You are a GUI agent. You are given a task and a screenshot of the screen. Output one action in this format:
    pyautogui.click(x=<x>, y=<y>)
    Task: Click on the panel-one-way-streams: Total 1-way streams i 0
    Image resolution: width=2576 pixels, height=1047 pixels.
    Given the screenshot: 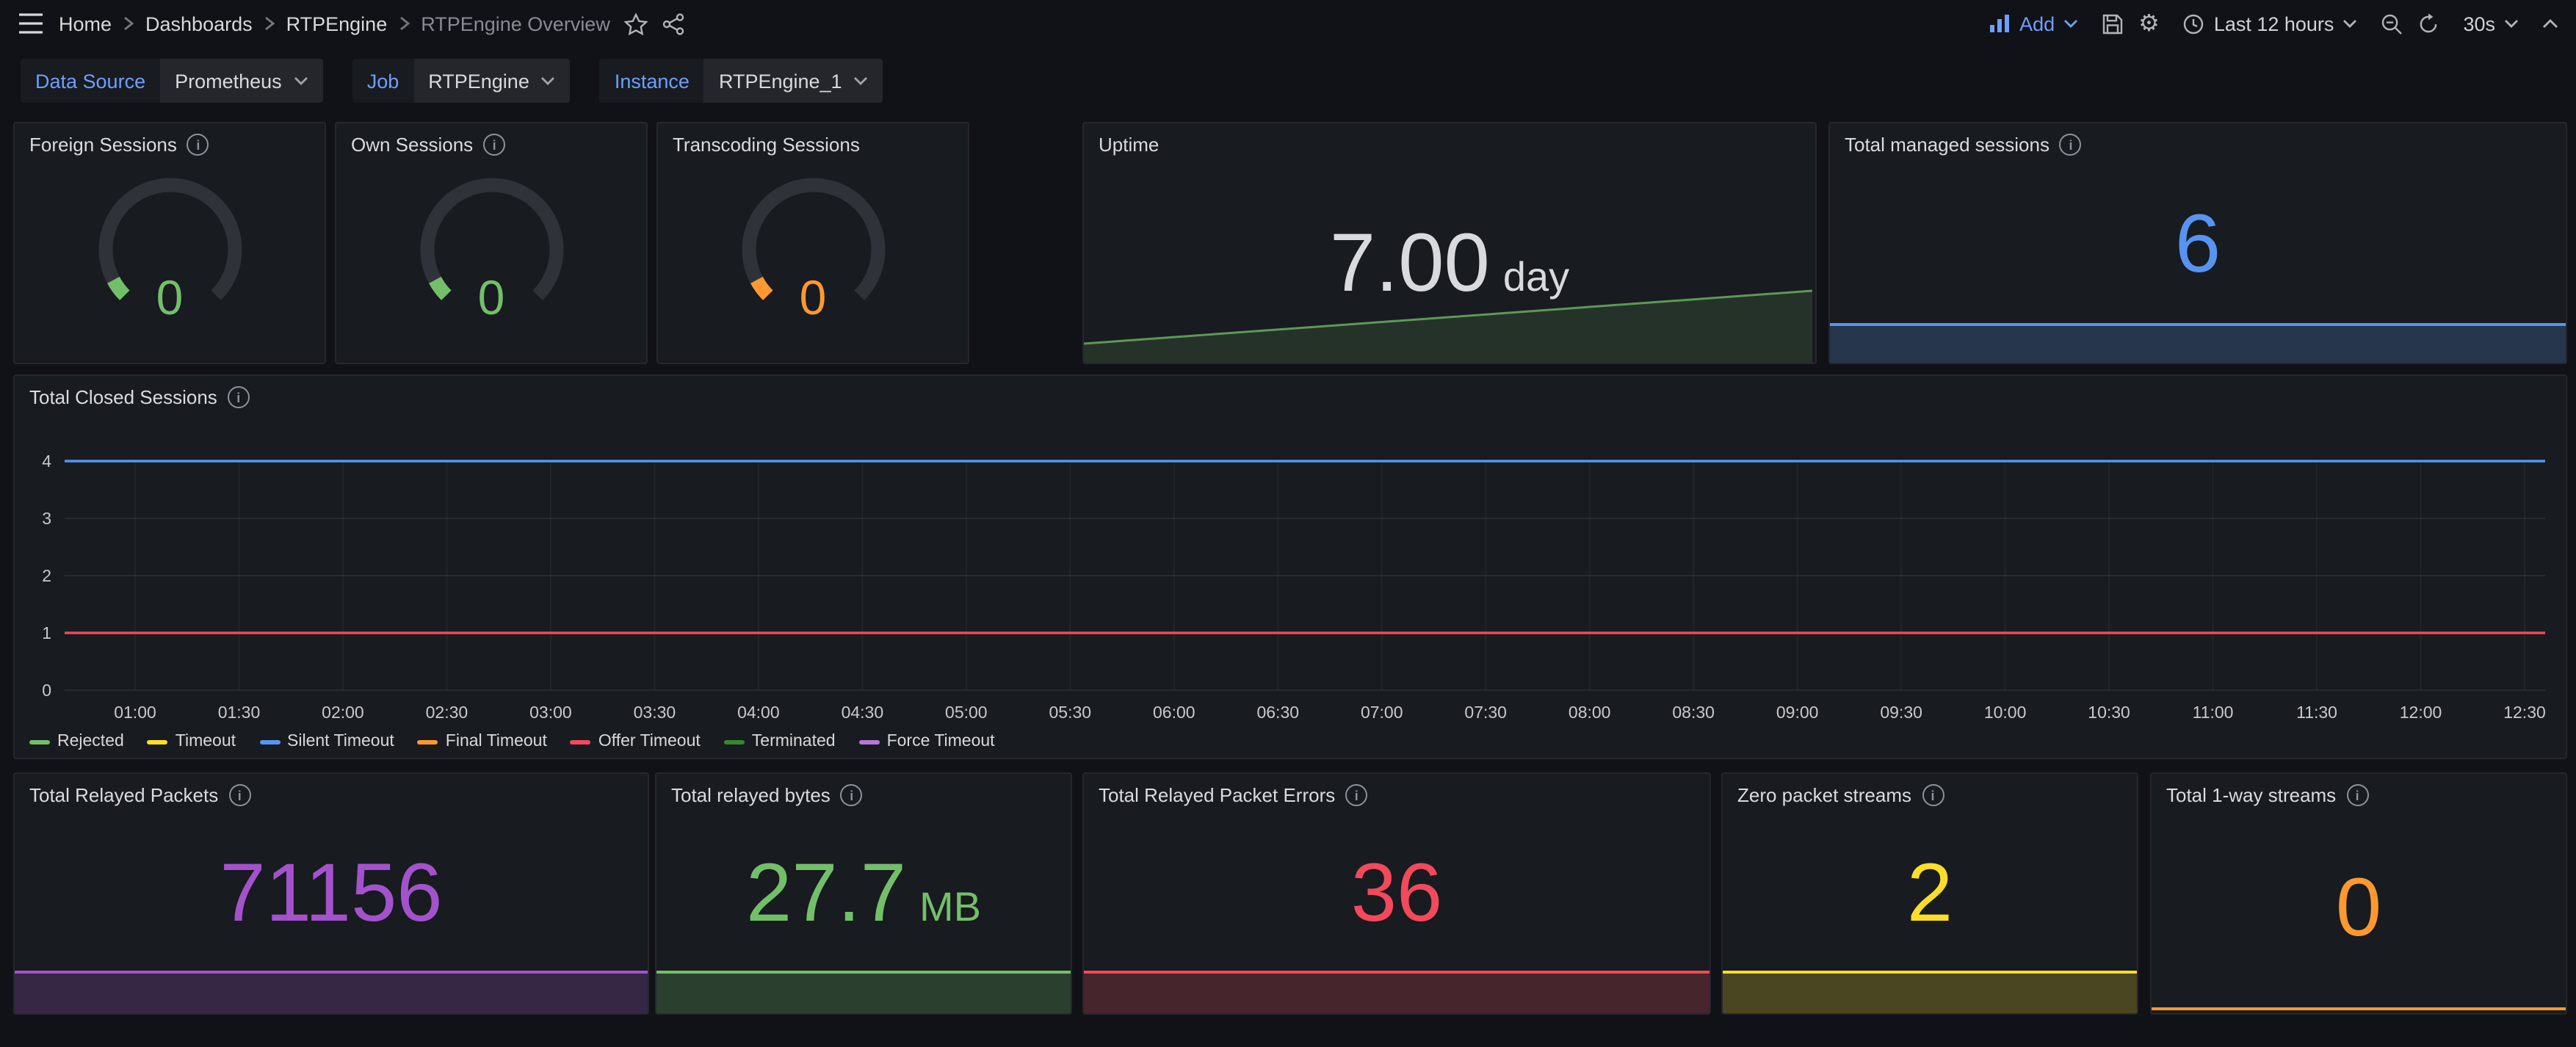 What is the action you would take?
    pyautogui.click(x=2358, y=893)
    